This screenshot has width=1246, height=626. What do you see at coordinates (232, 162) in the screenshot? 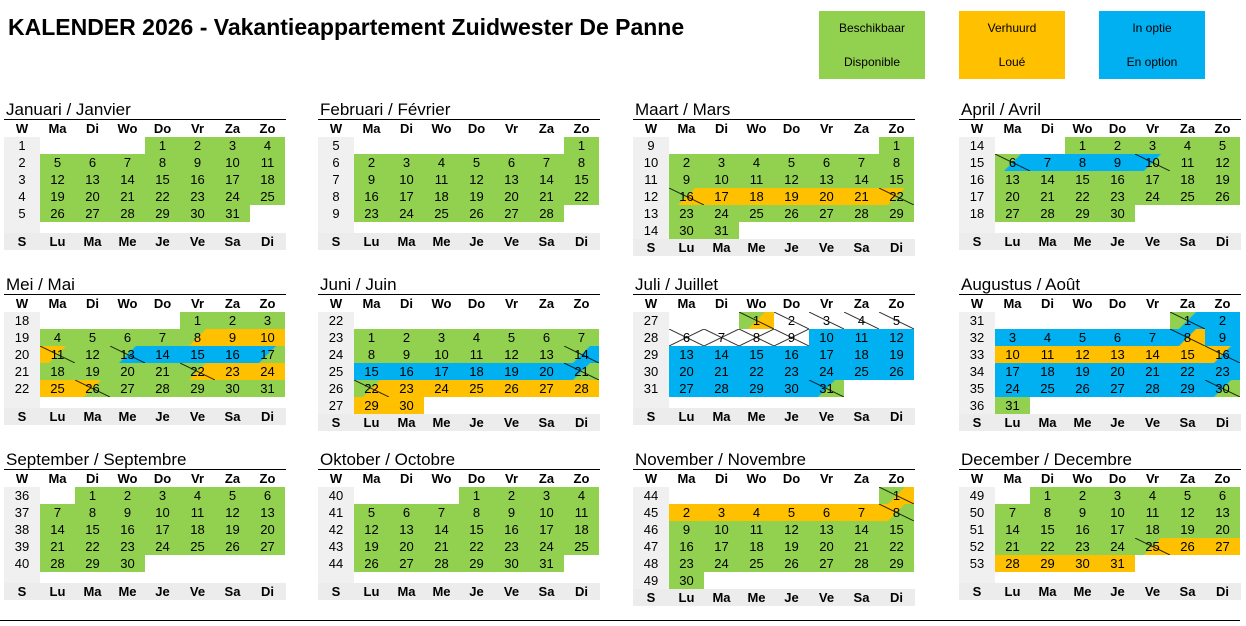
I see `day-number: 10` at bounding box center [232, 162].